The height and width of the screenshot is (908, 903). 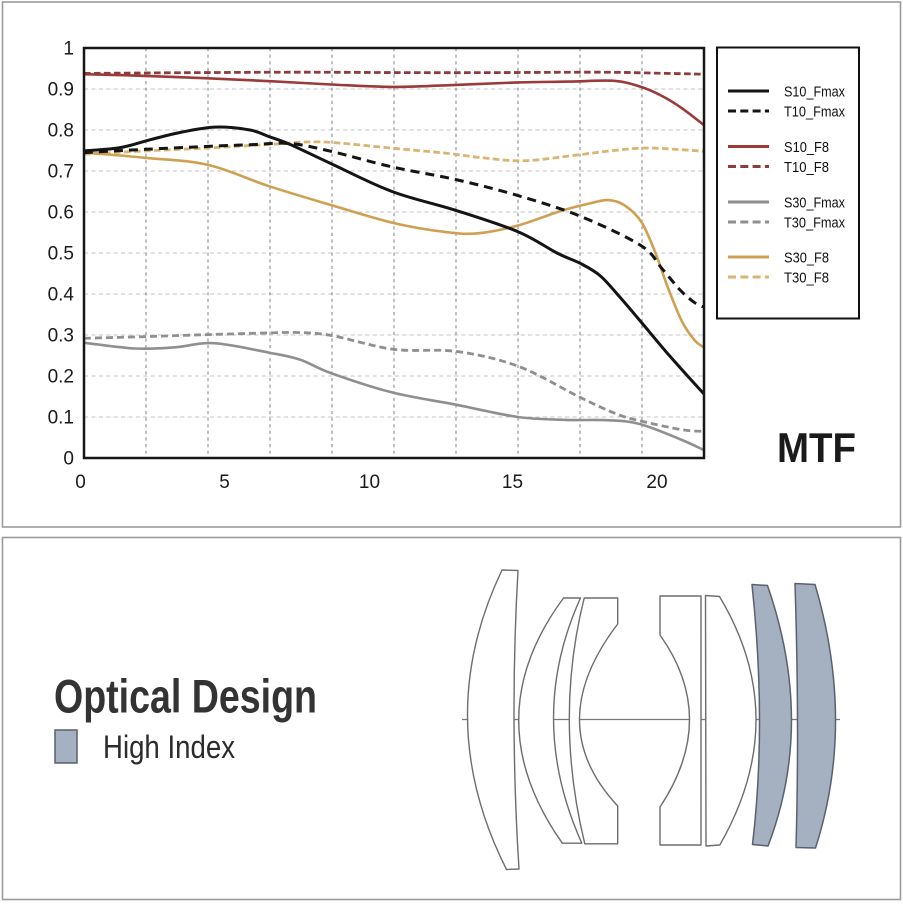 What do you see at coordinates (369, 482) in the screenshot?
I see `svg-text: 10` at bounding box center [369, 482].